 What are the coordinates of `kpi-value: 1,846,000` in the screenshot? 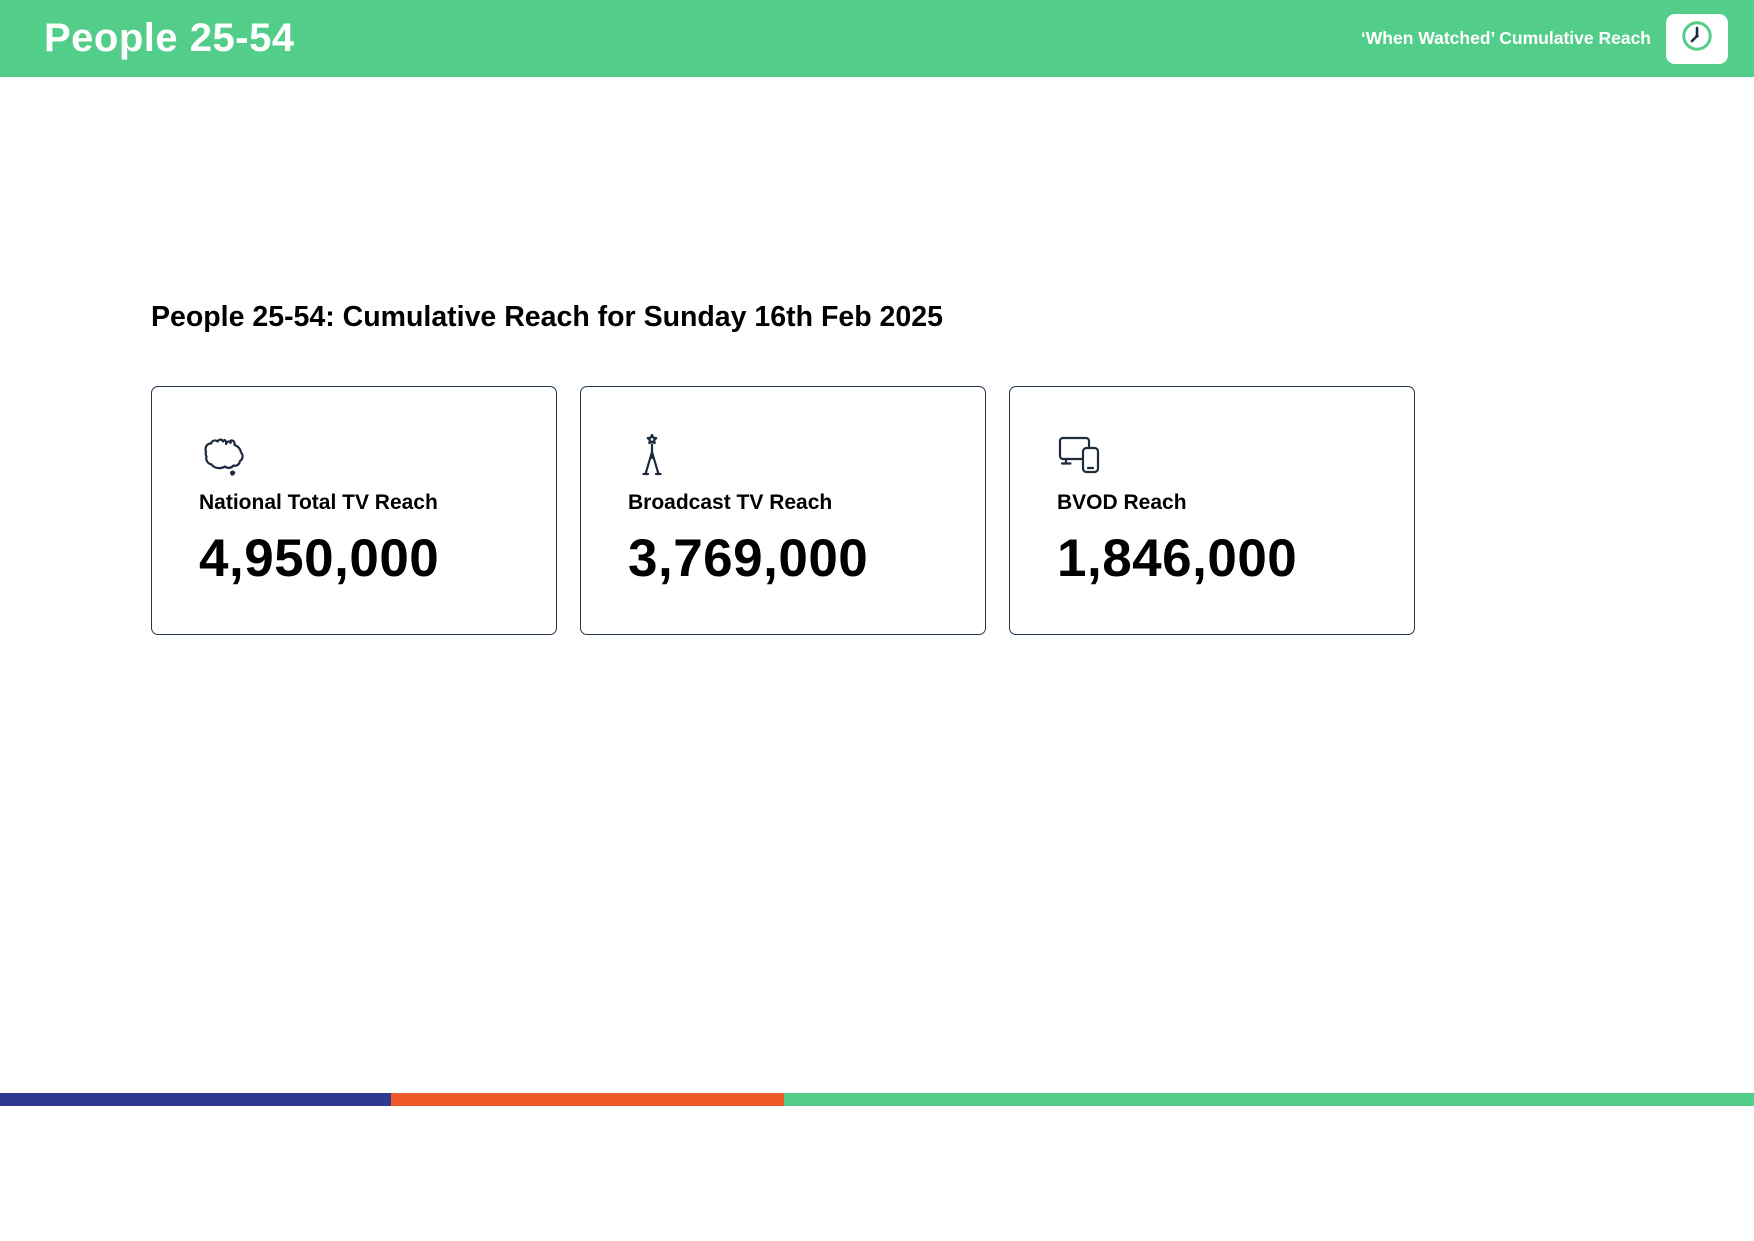 It's located at (1177, 558).